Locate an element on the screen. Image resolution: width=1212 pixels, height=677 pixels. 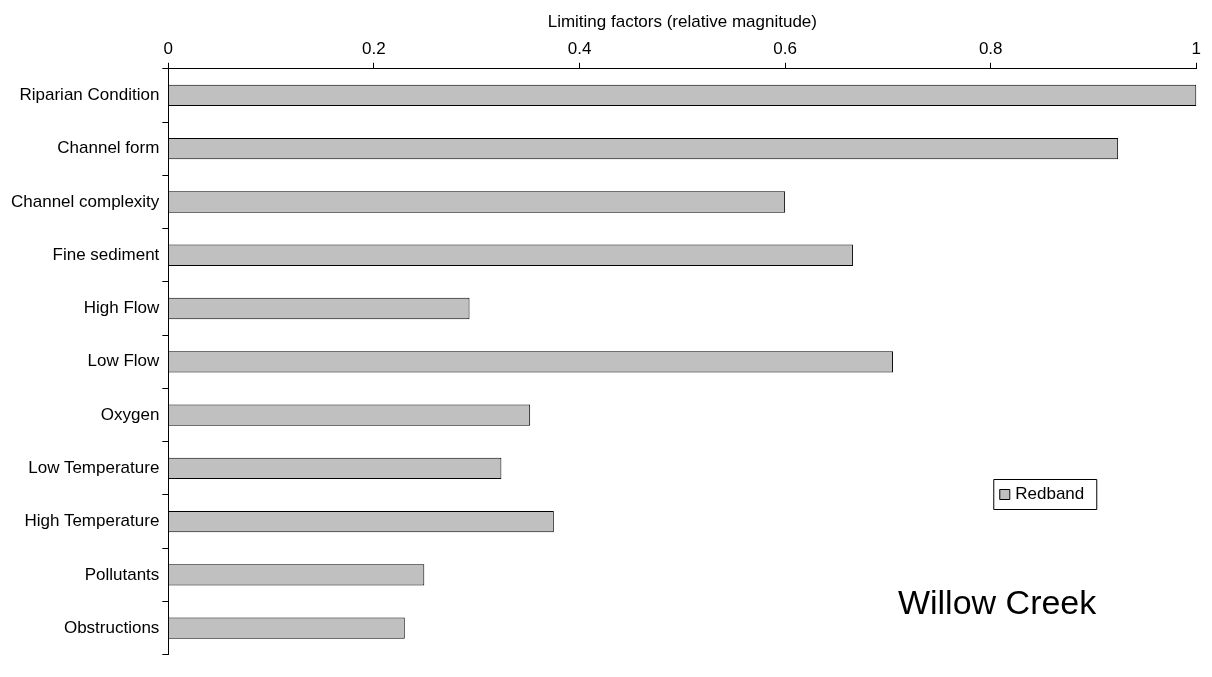
y-tick-label: Fine sediment is located at coordinates (106, 254).